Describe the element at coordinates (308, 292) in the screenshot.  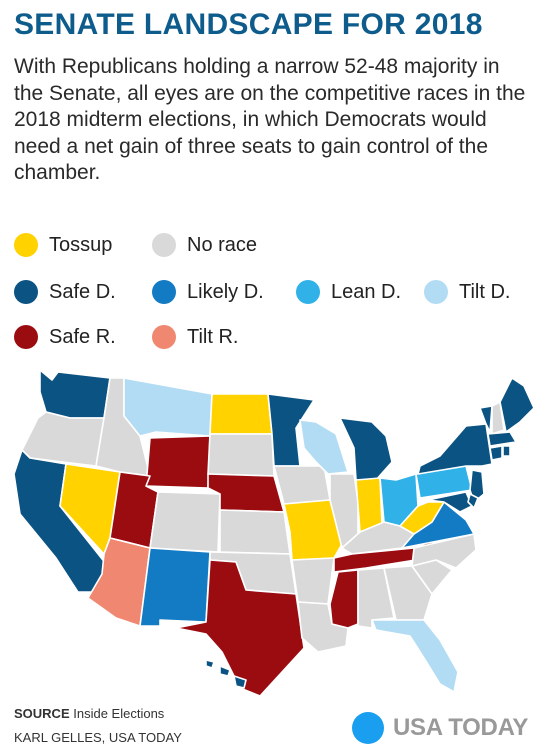
I see `legend-swatch-lean-d` at that location.